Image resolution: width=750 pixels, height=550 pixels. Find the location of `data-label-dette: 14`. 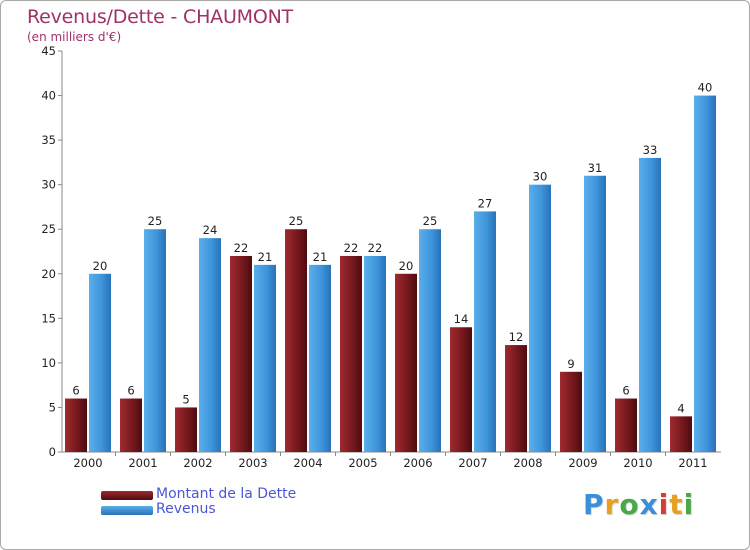

data-label-dette: 14 is located at coordinates (461, 319).